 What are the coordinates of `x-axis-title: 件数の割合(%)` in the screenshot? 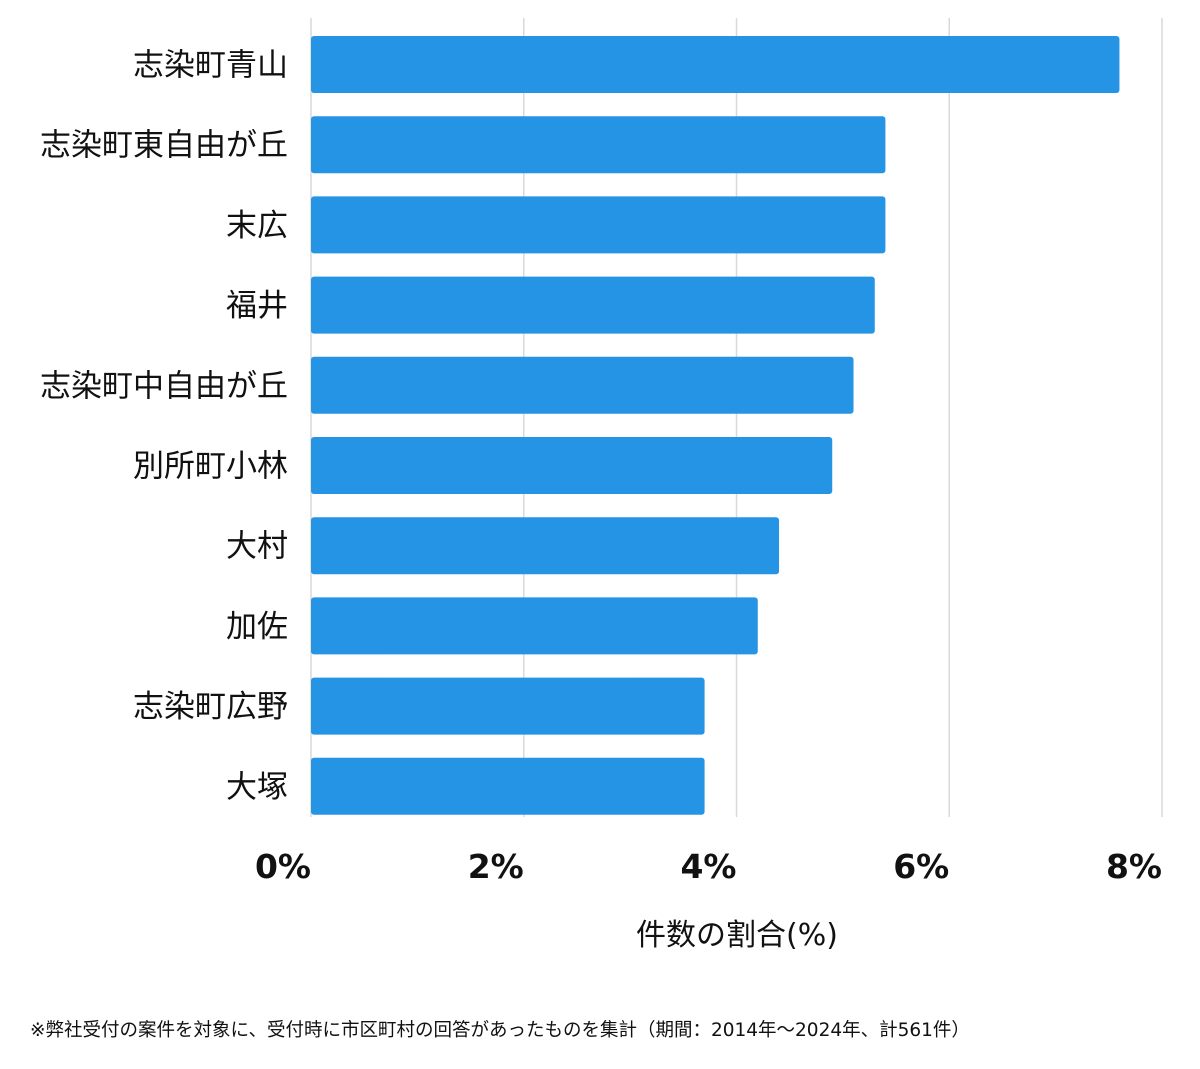 It's located at (737, 935).